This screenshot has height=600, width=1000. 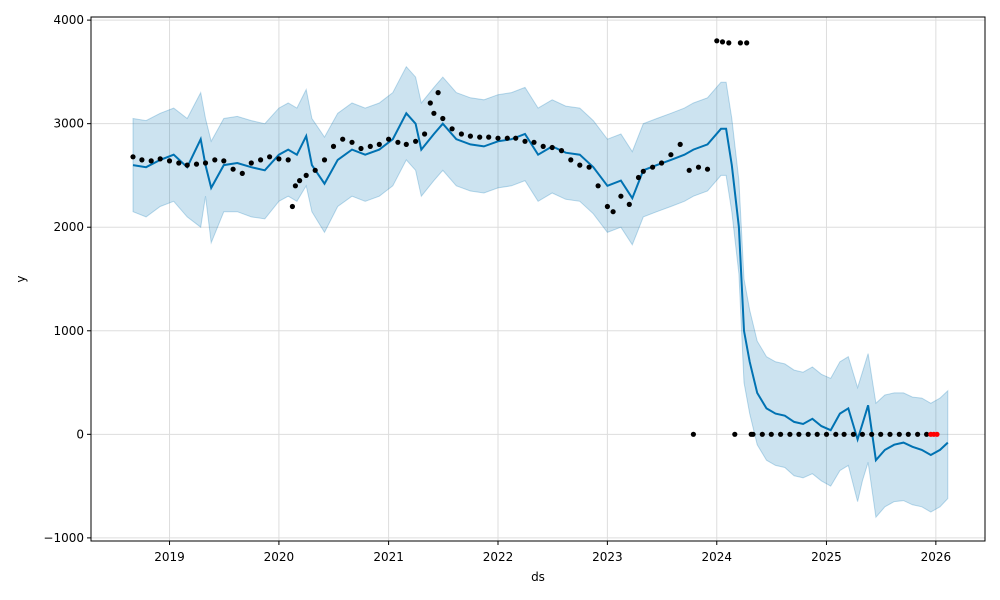 What do you see at coordinates (826, 557) in the screenshot?
I see `x-tick-label: 2025` at bounding box center [826, 557].